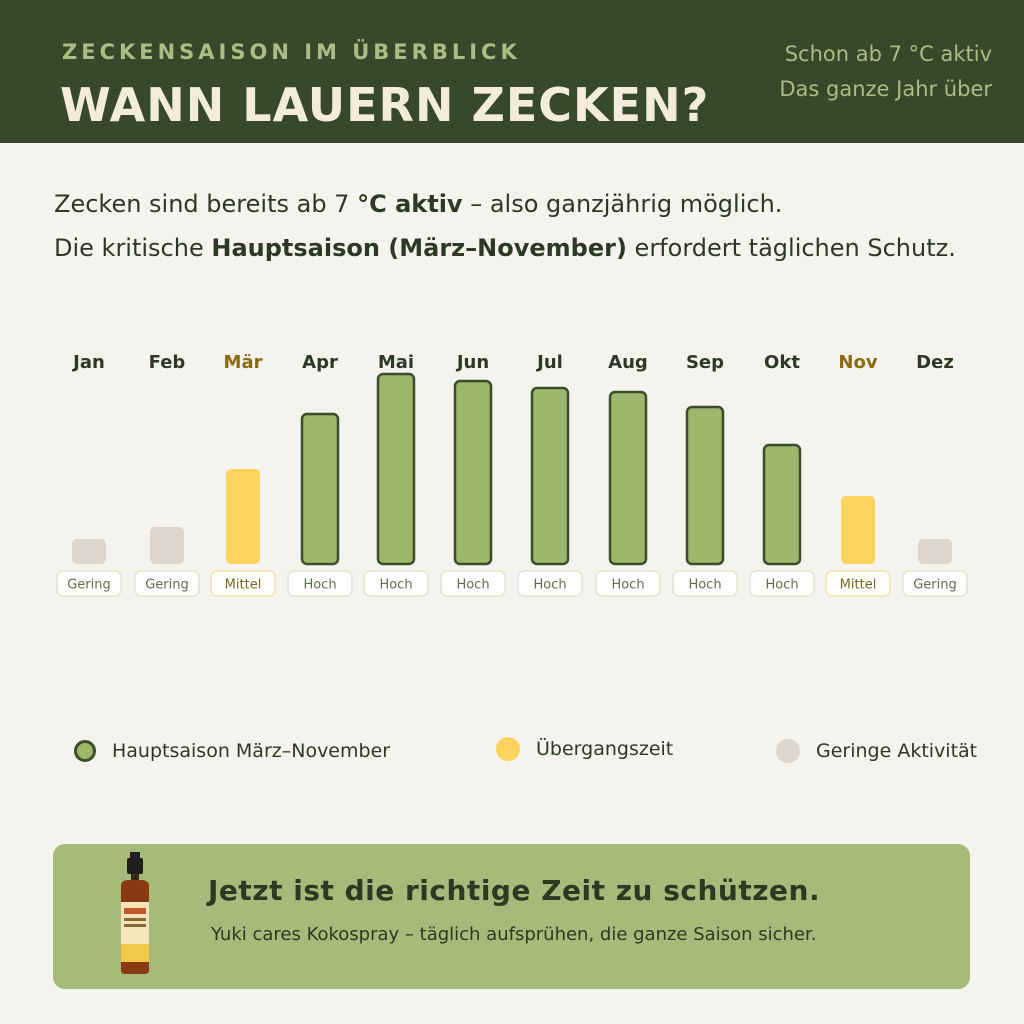 The height and width of the screenshot is (1024, 1024). I want to click on intro-line-2-part-a: Die kritische, so click(133, 248).